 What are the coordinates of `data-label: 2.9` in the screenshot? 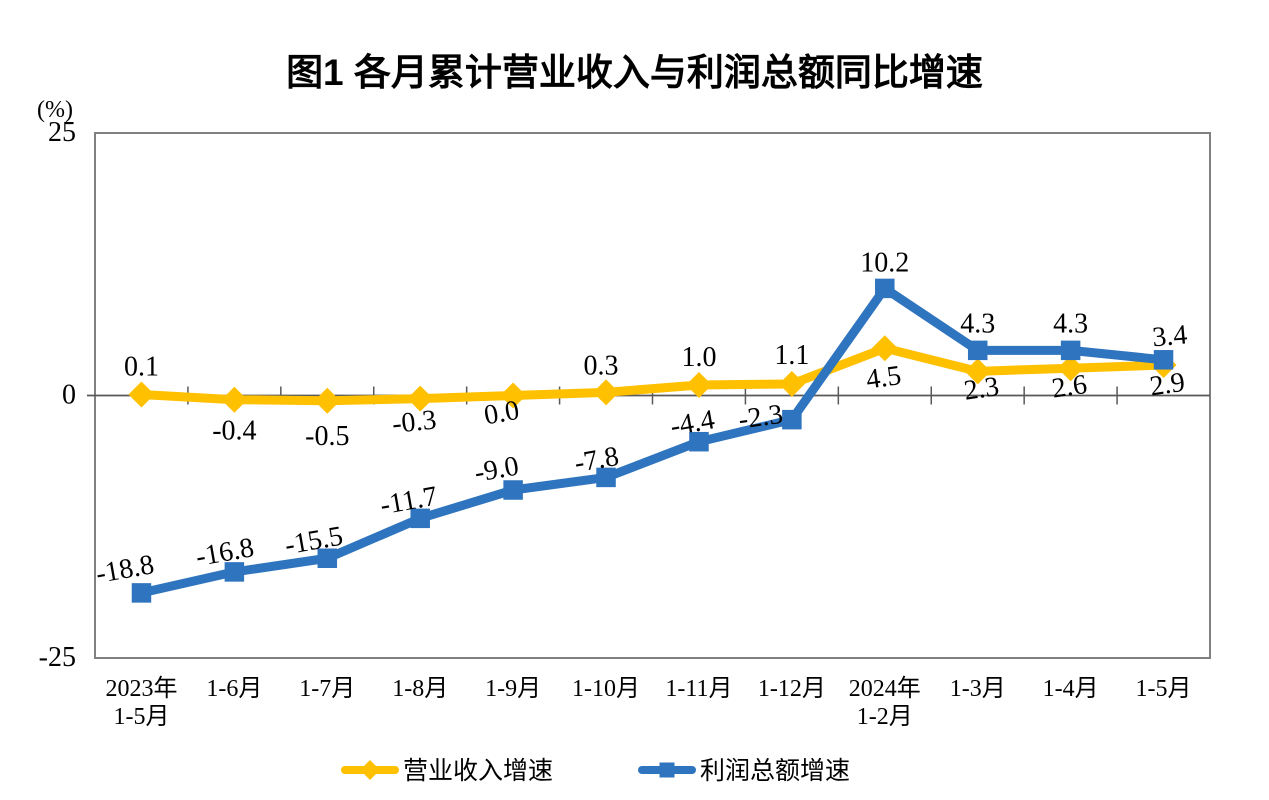 It's located at (1167, 385).